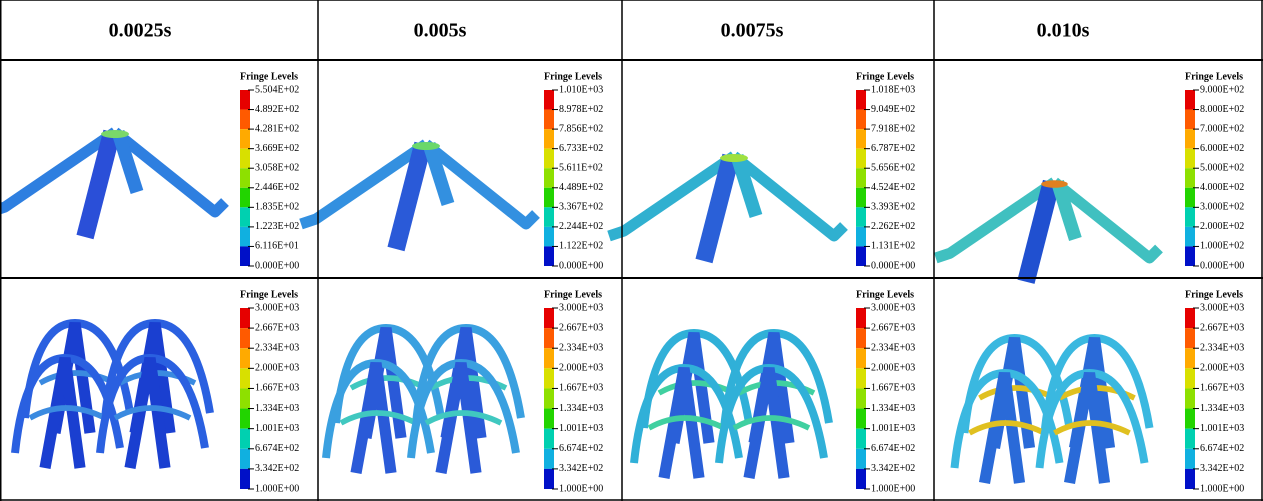 Image resolution: width=1263 pixels, height=501 pixels. I want to click on legend-label: 2.446E+02, so click(277, 187).